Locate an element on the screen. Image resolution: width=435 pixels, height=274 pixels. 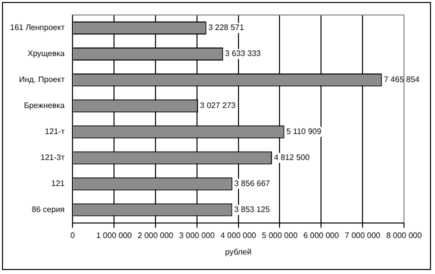
x-tick-label: 6 000 000 is located at coordinates (321, 235).